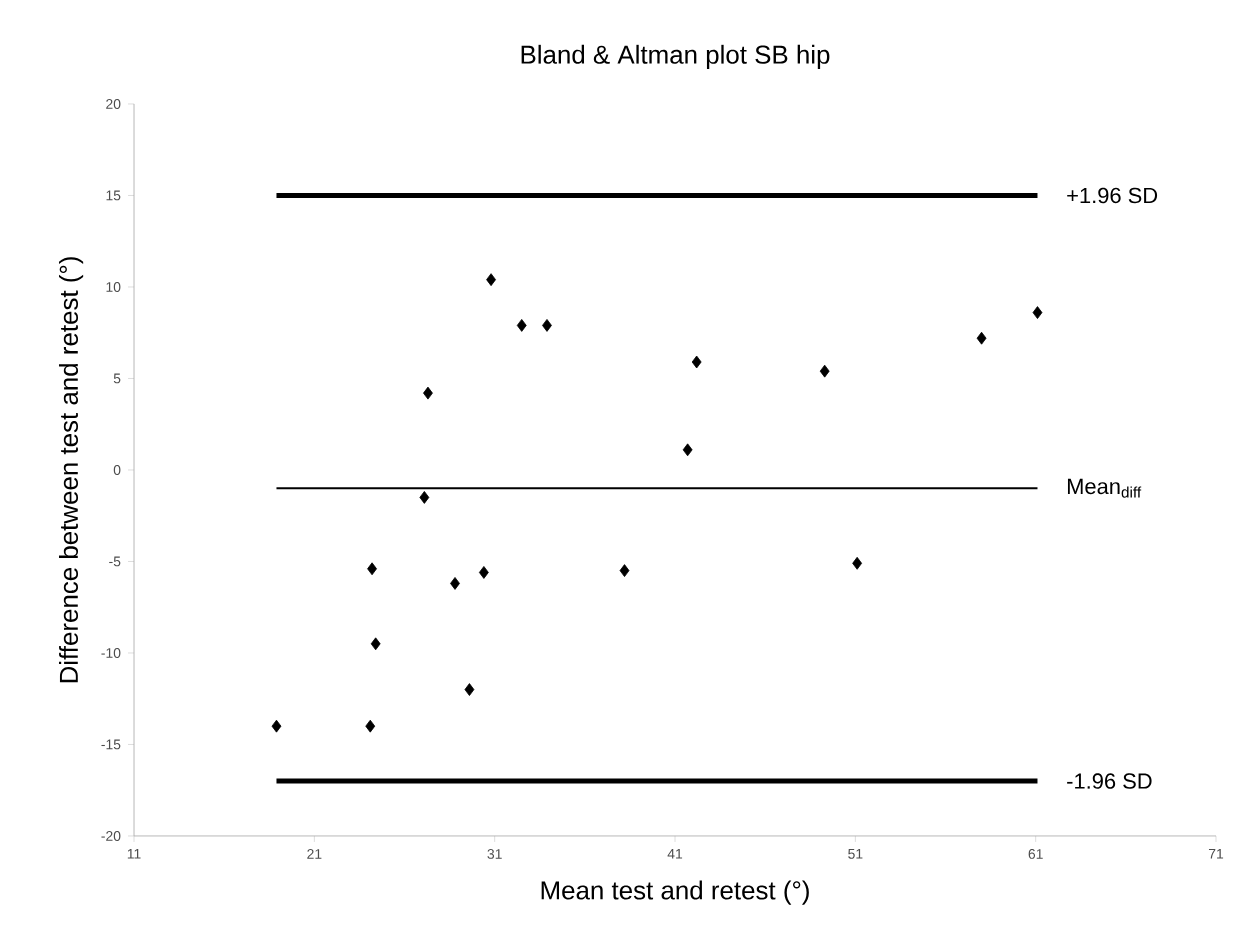 This screenshot has height=950, width=1234. Describe the element at coordinates (675, 892) in the screenshot. I see `x-axis-title: Mean test and retest (°)` at that location.